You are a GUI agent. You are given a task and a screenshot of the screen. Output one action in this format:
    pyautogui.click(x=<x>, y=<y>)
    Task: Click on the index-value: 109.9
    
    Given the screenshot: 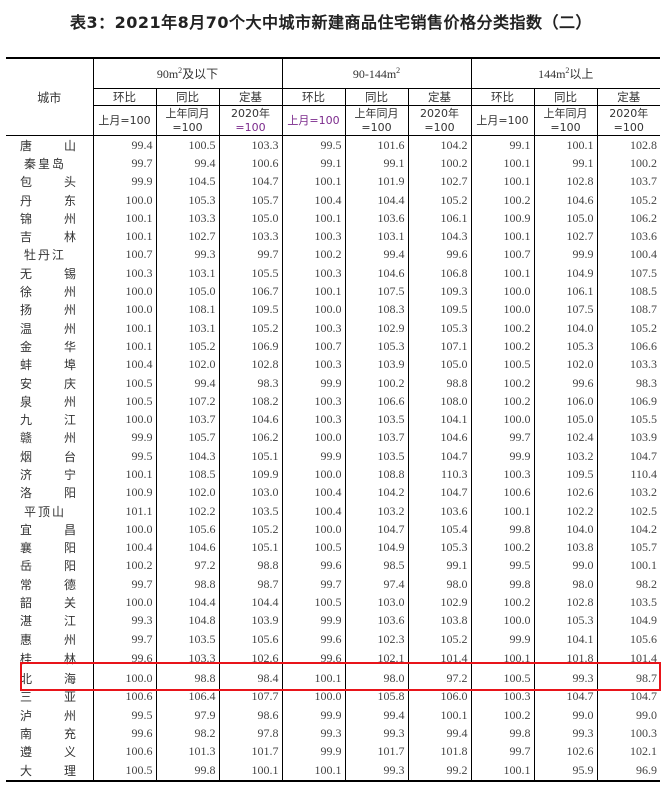 What is the action you would take?
    pyautogui.click(x=250, y=474)
    